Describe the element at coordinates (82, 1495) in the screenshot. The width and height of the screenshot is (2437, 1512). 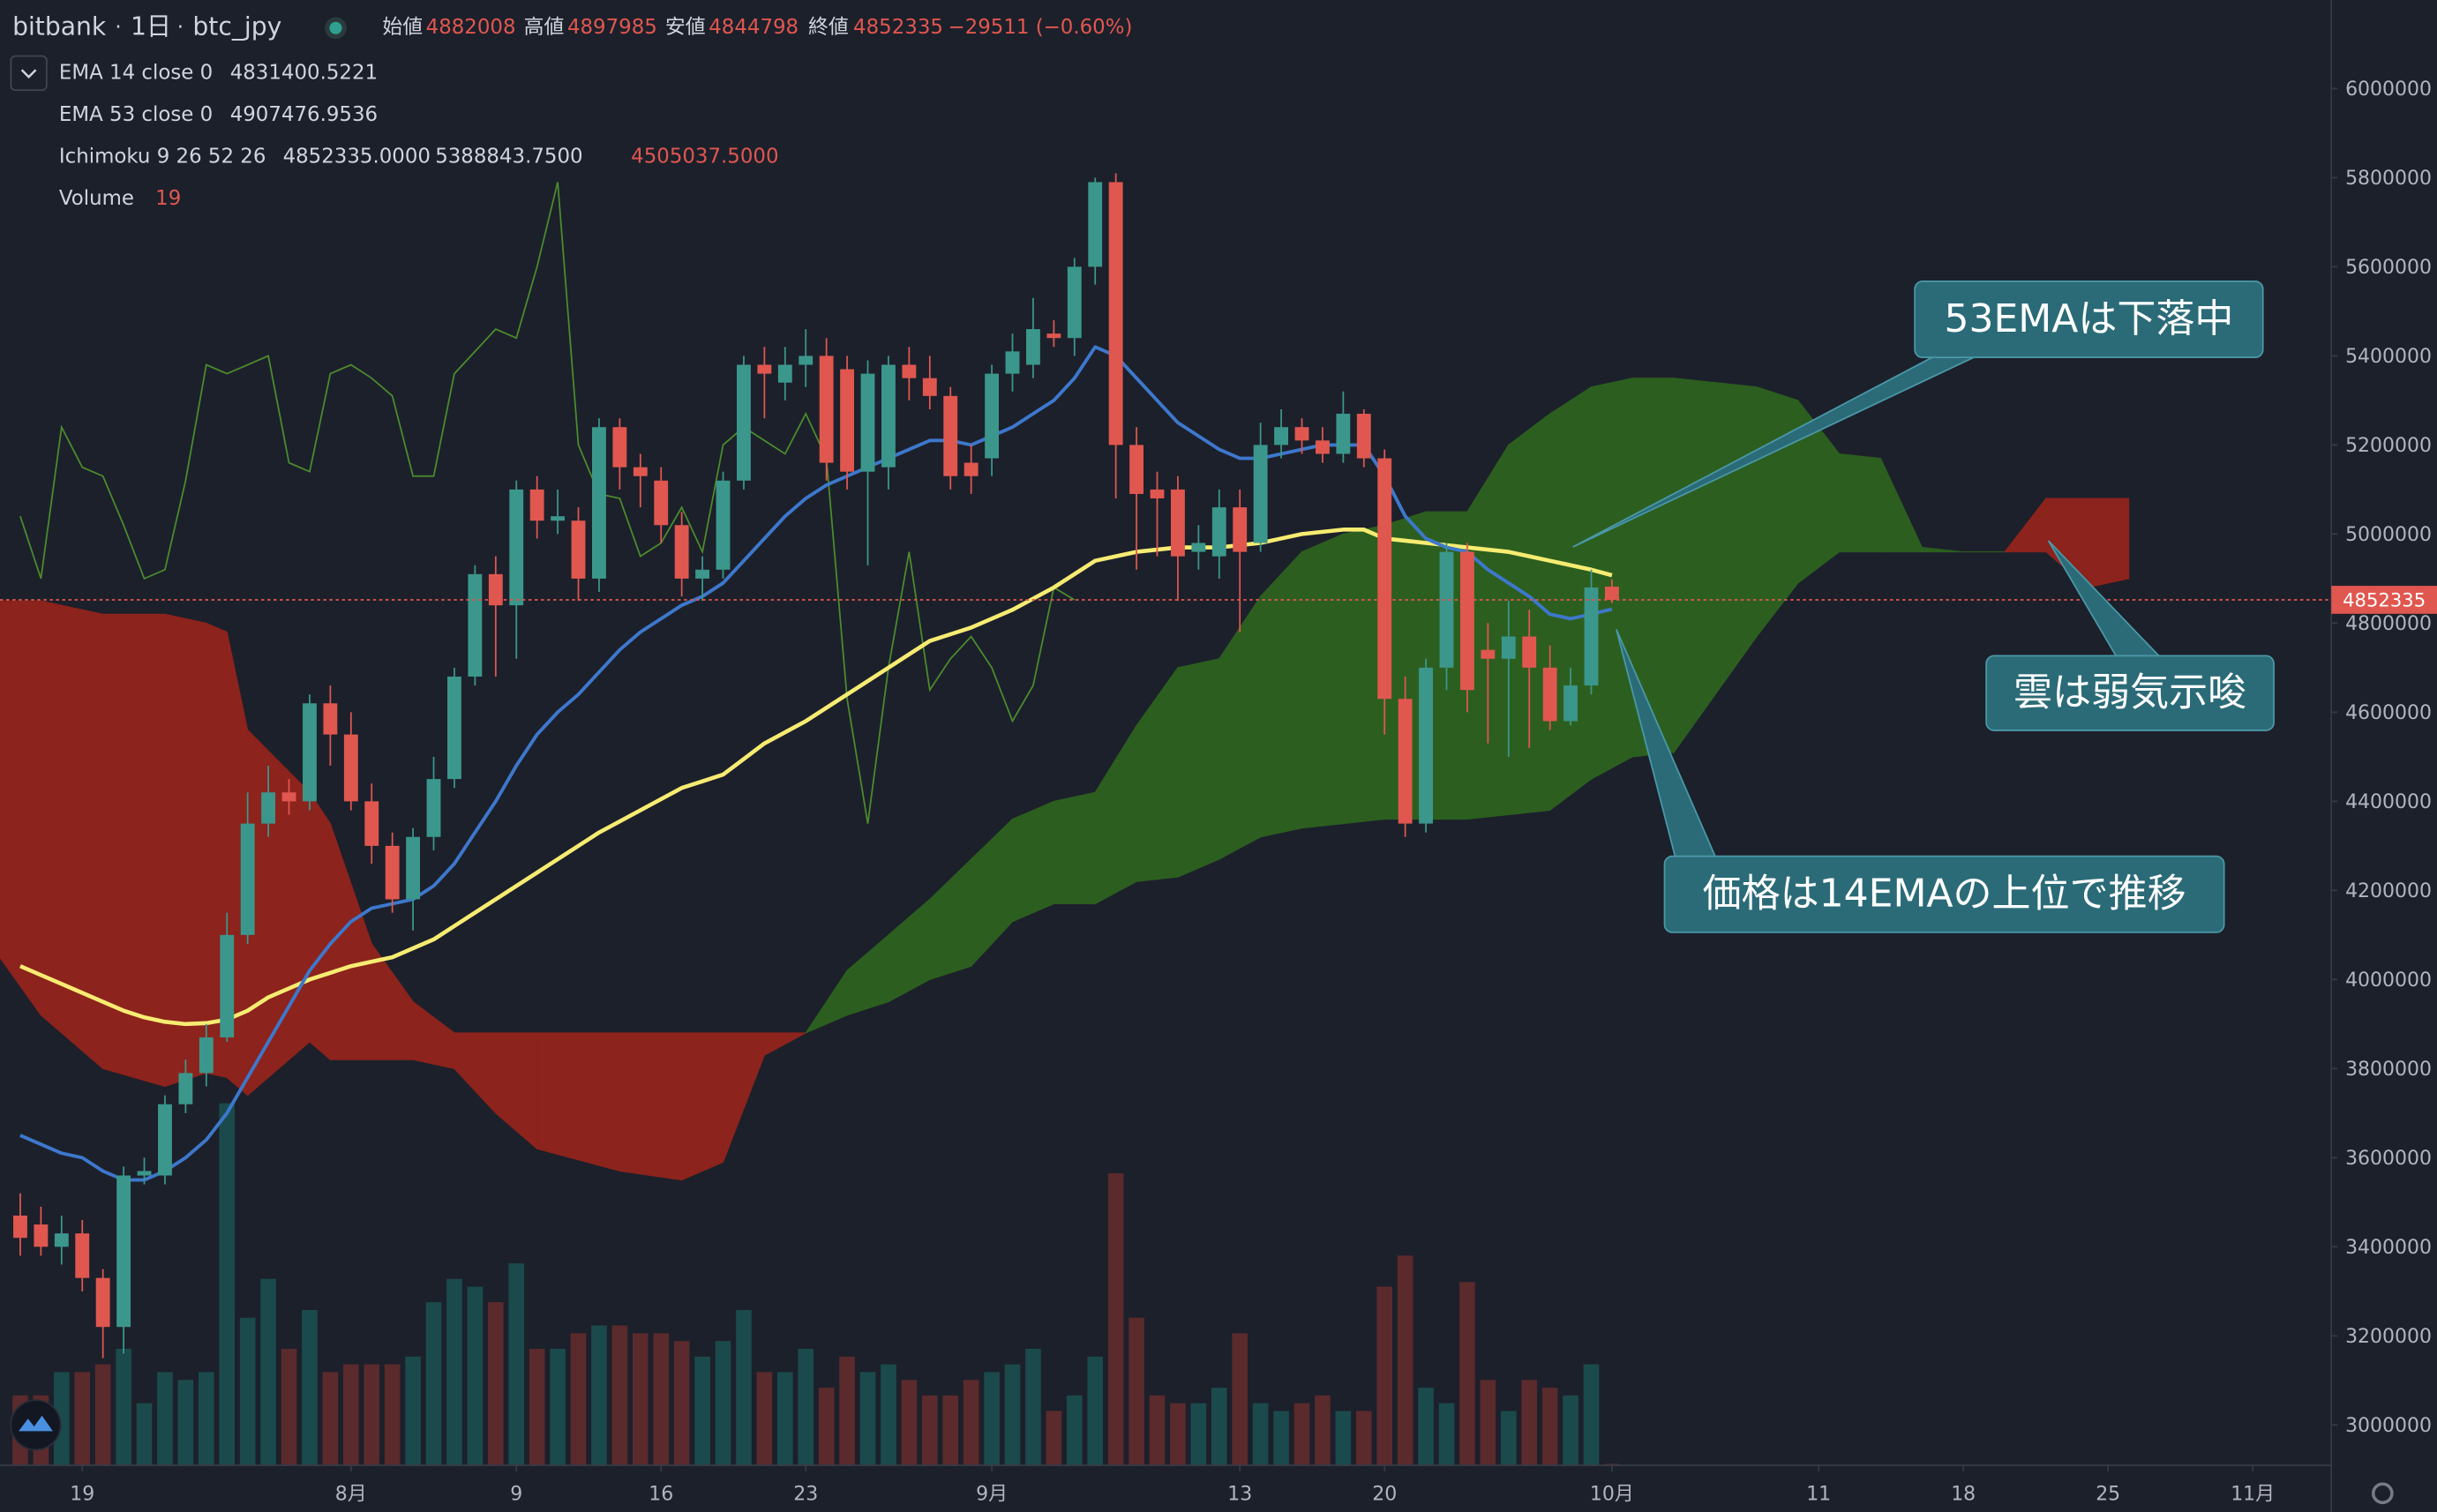
I see `x-tick-label: 19` at that location.